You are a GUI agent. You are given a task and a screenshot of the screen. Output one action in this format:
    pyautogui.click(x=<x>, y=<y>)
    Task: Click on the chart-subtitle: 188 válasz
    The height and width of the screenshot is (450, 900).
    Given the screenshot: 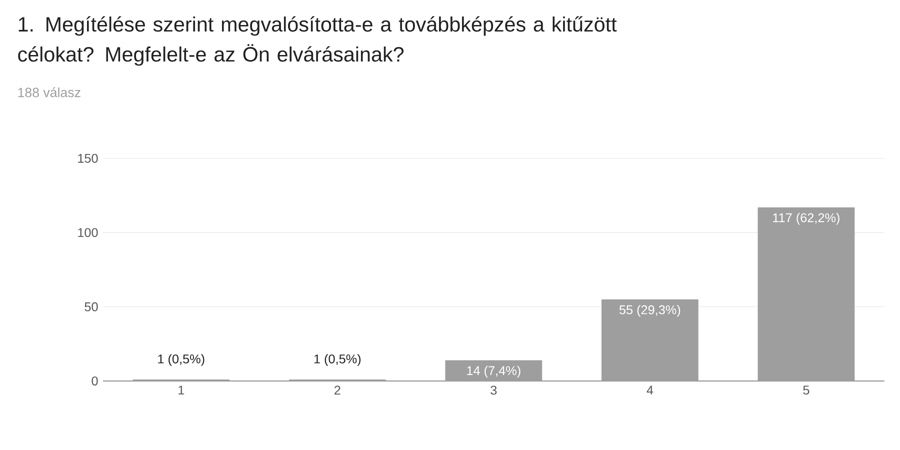 What is the action you would take?
    pyautogui.click(x=49, y=92)
    